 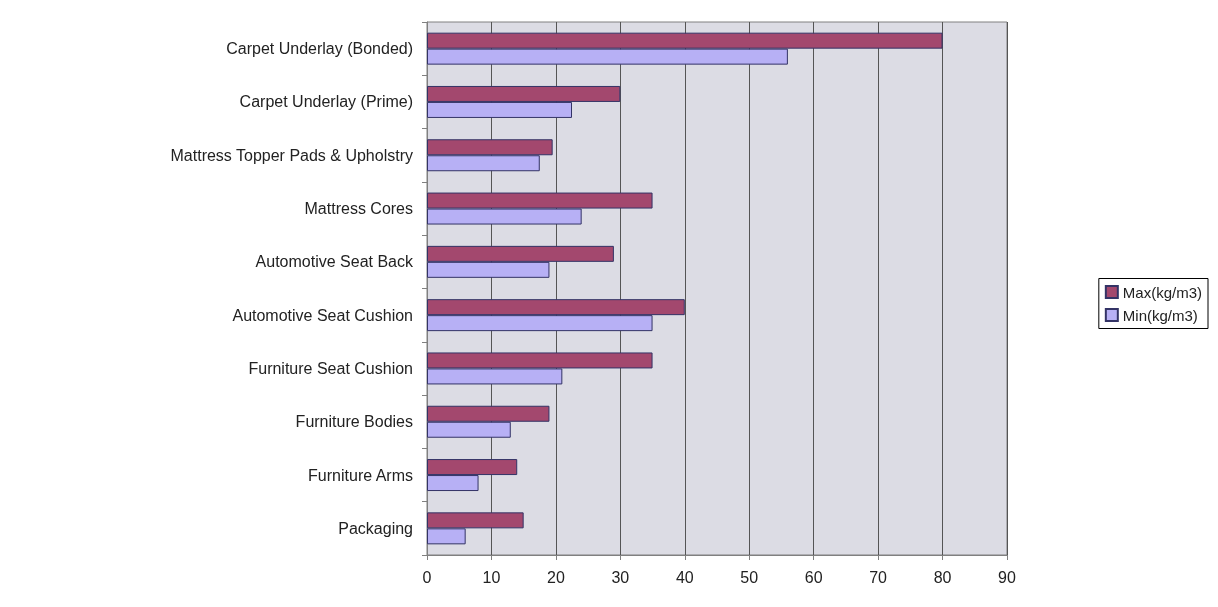 I want to click on x-tick-label: 90, so click(x=1007, y=577).